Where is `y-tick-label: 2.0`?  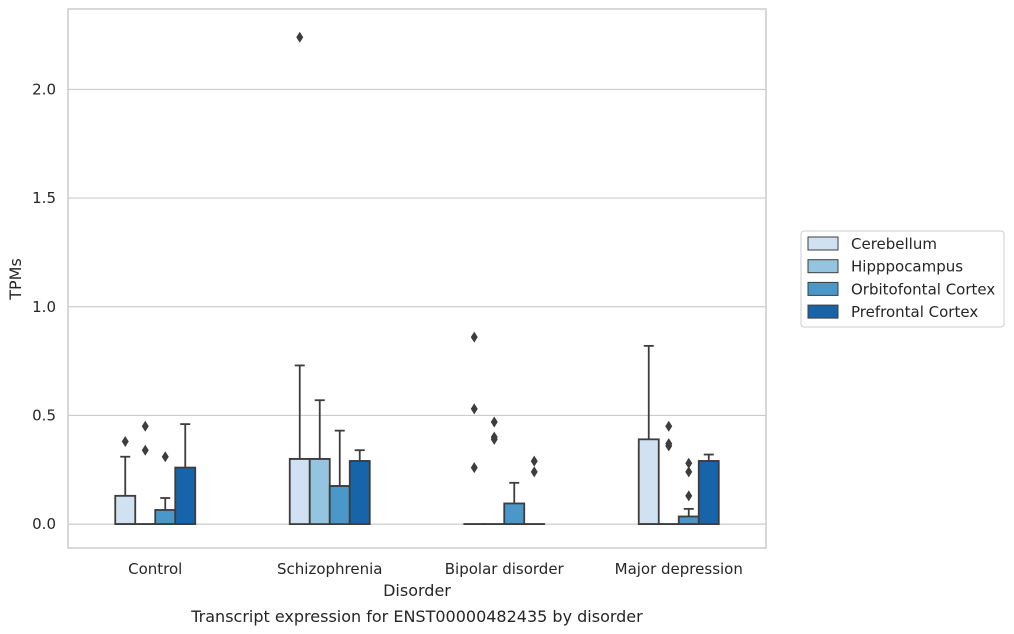
y-tick-label: 2.0 is located at coordinates (44, 89).